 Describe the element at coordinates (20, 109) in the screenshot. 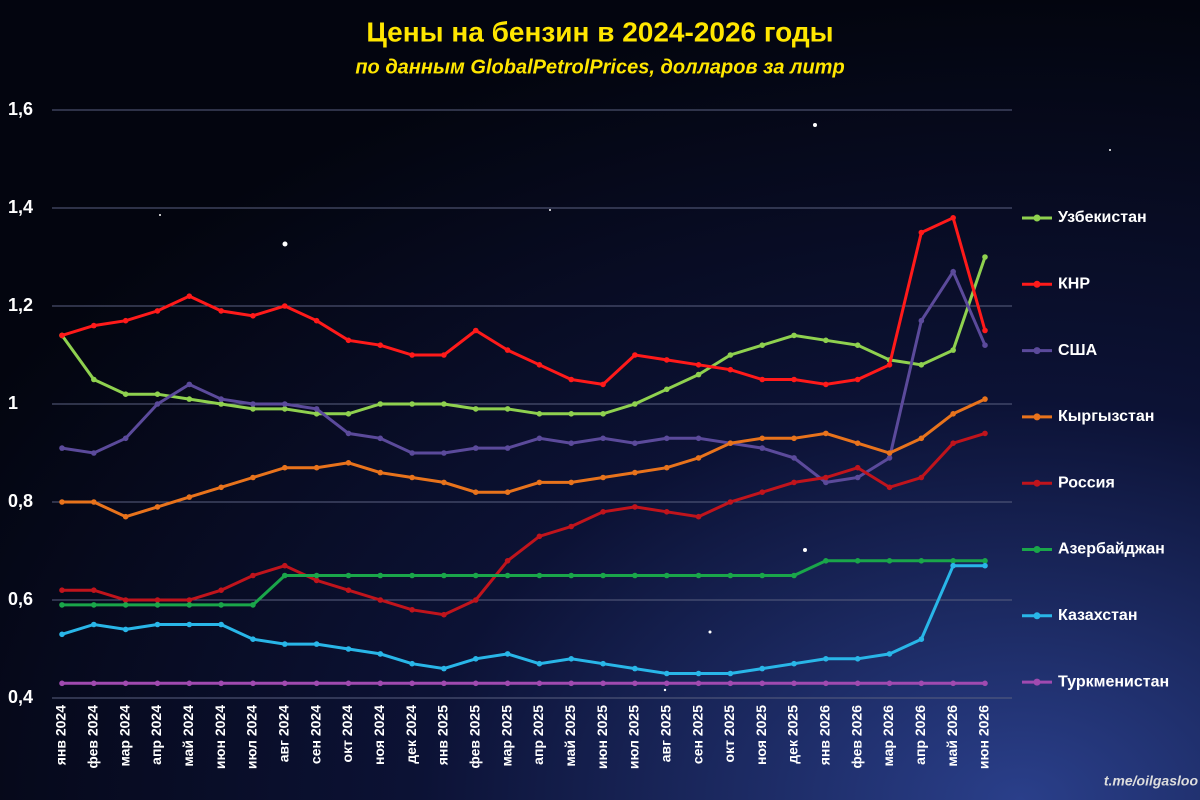

I see `y-tick-label: 1,6` at that location.